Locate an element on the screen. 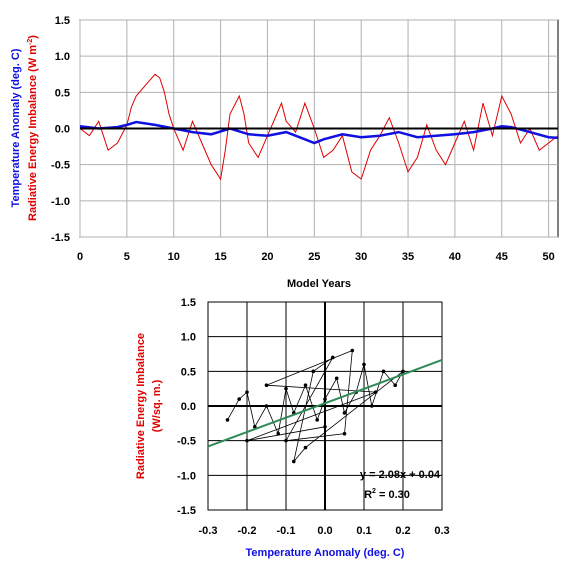 This screenshot has height=581, width=576. scatter-y-tick-labels: -1.5 -1.0 -0.5 0.0 0.5 1.0 1.5 is located at coordinates (186, 407).